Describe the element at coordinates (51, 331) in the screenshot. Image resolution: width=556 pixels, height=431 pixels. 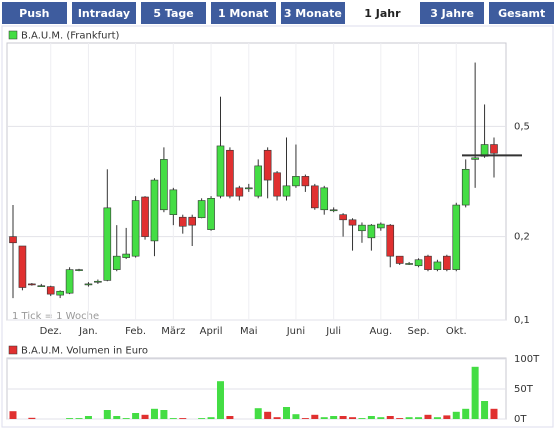
I see `x-tick-label: Dez.` at that location.